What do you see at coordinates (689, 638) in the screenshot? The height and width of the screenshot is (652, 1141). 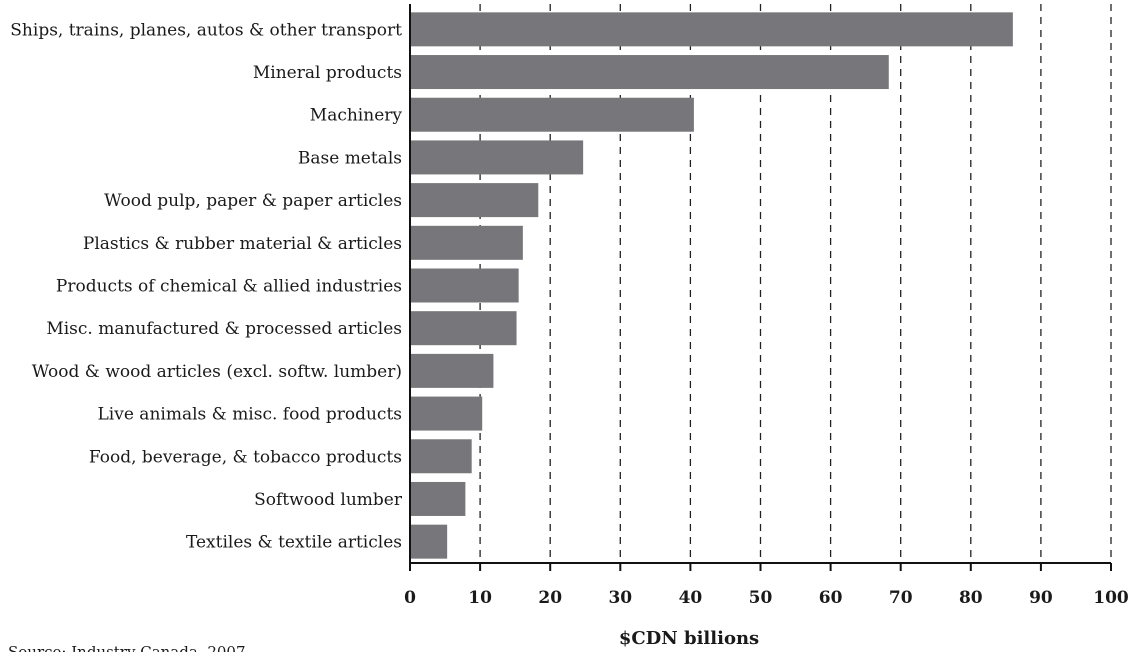 I see `x-axis-title: $CDN billions` at bounding box center [689, 638].